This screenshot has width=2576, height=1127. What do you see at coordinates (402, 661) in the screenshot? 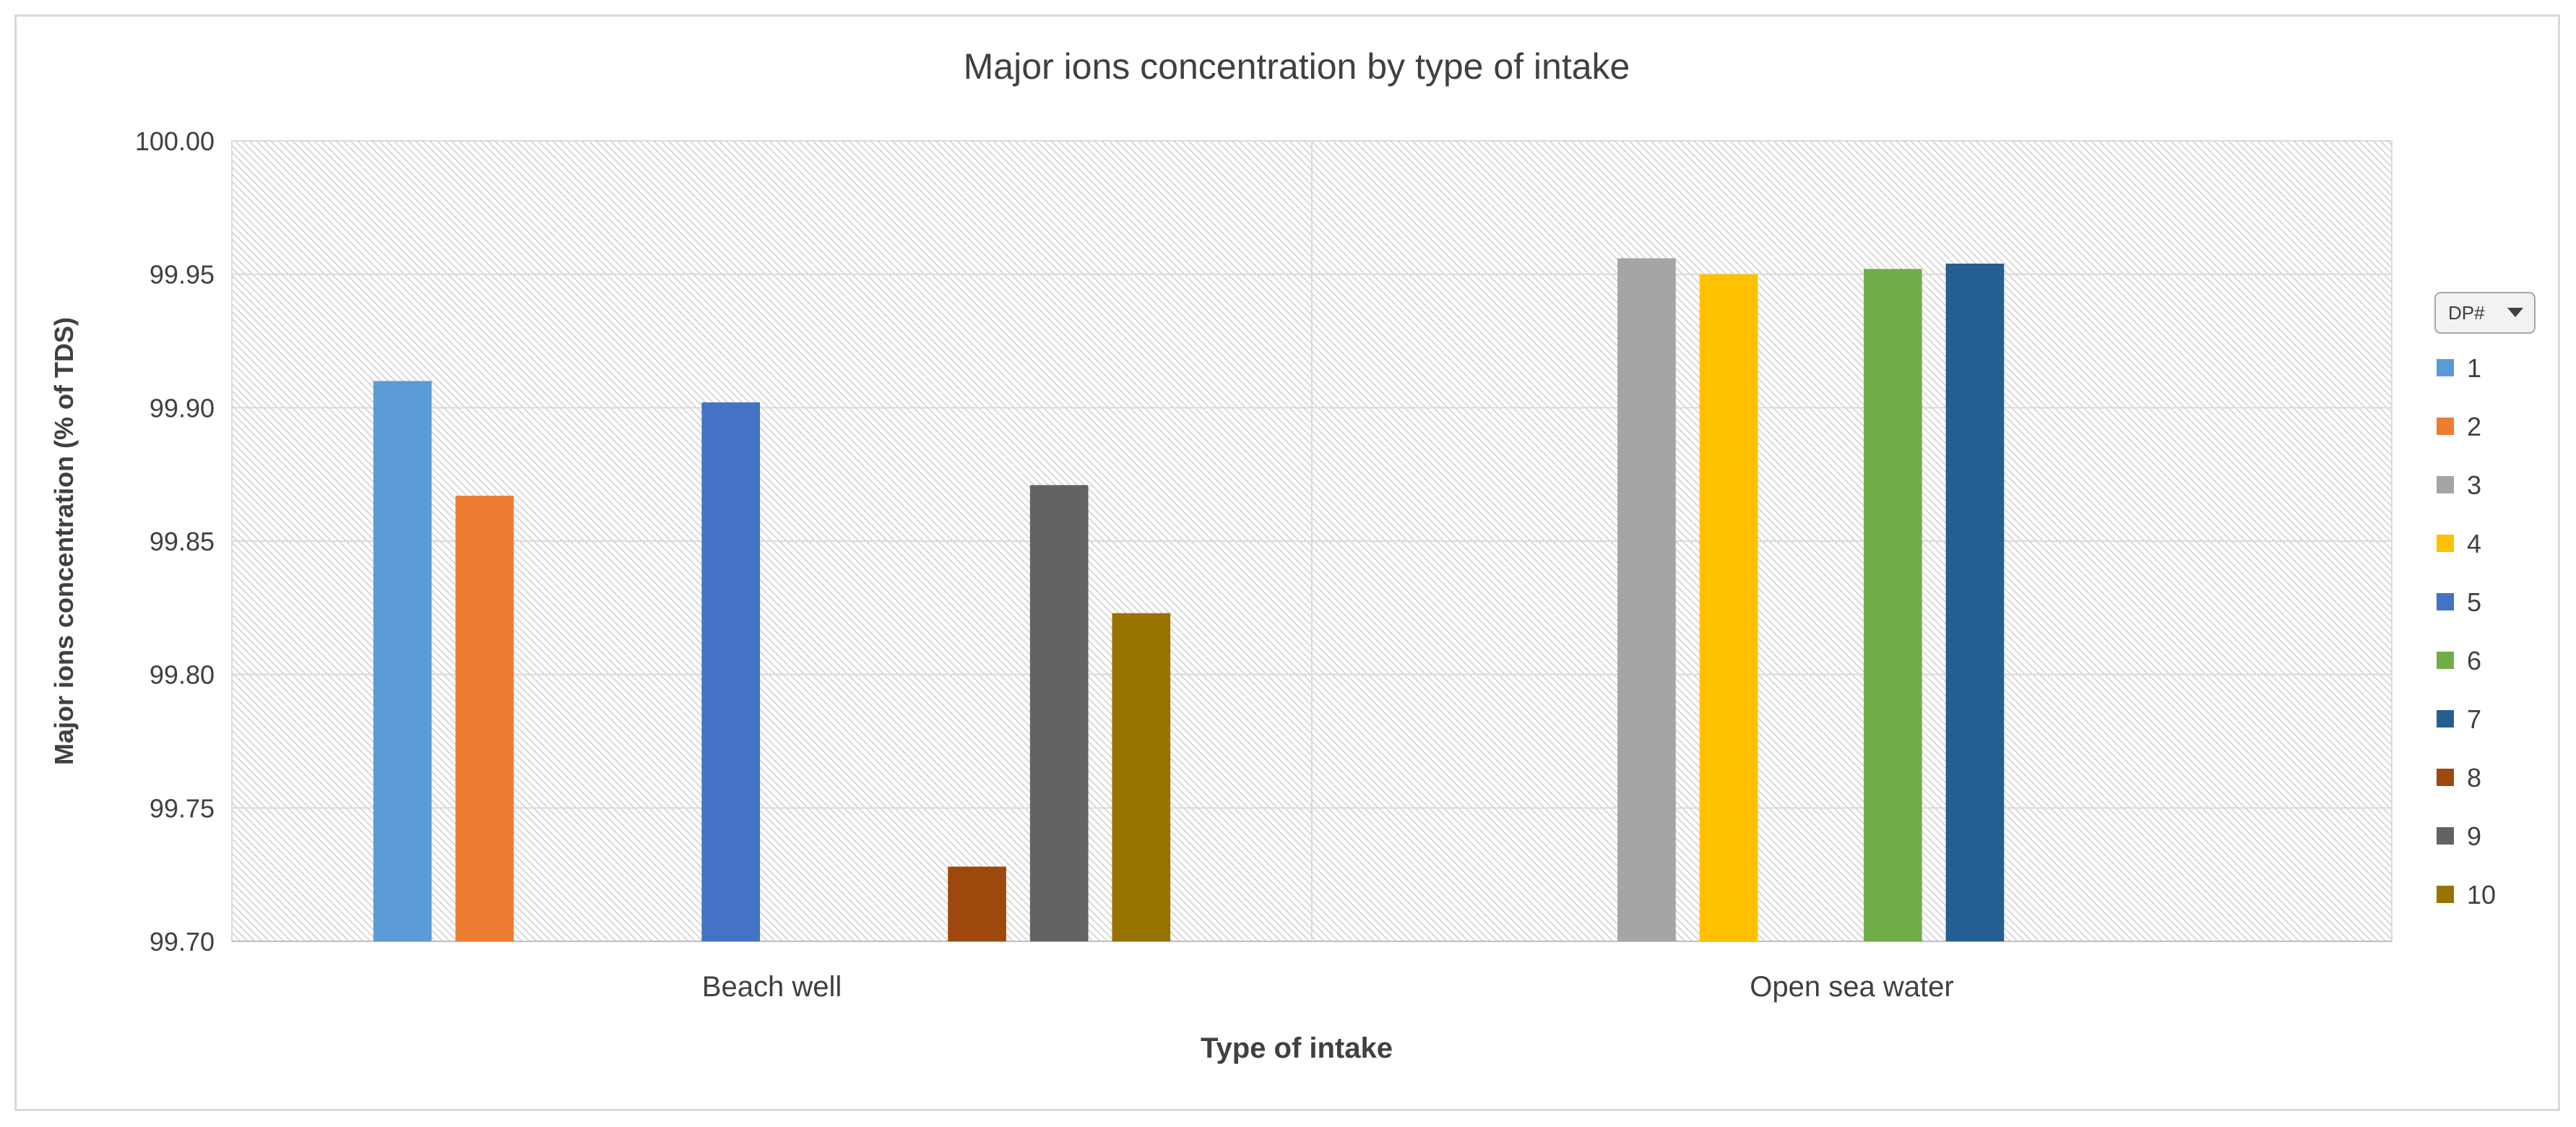
I see `bar-dp-1-beach-well` at bounding box center [402, 661].